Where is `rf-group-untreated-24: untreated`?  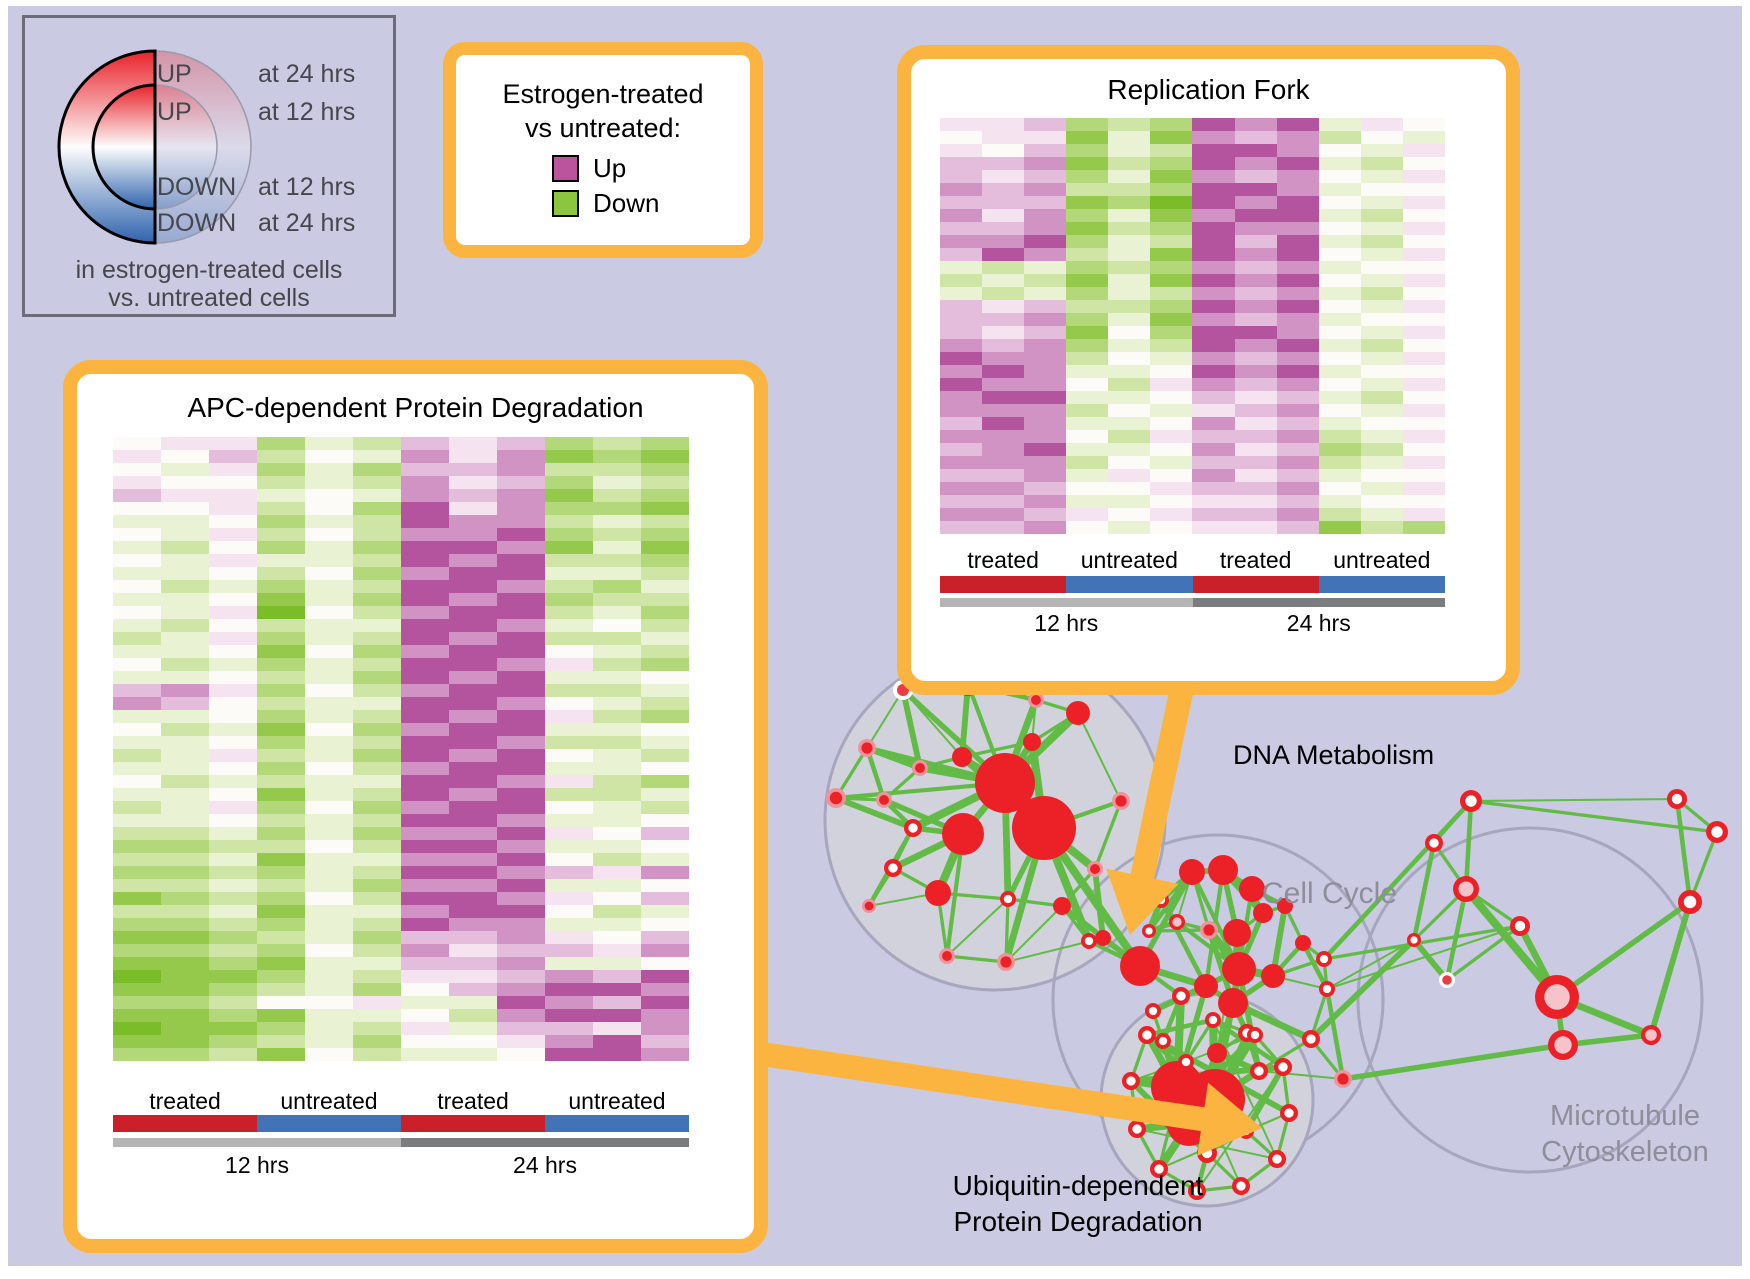 rf-group-untreated-24: untreated is located at coordinates (1382, 560).